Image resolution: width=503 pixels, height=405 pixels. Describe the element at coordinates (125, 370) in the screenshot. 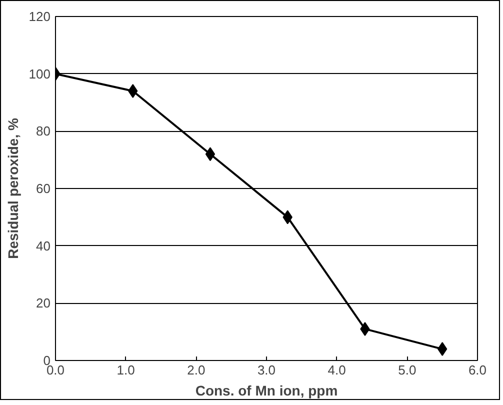

I see `x-tick-label: 1.0` at that location.